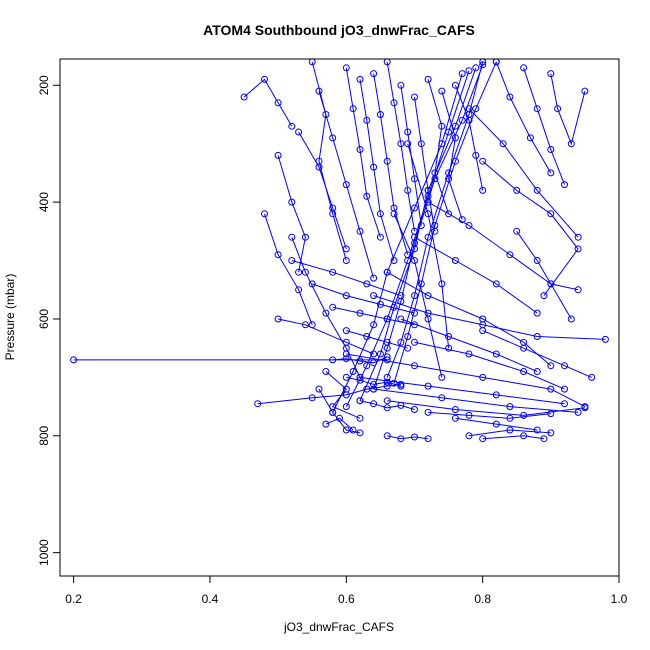 The height and width of the screenshot is (650, 650). I want to click on x-axis: 0.2 0.4 0.6 0.8 1.0, so click(346, 590).